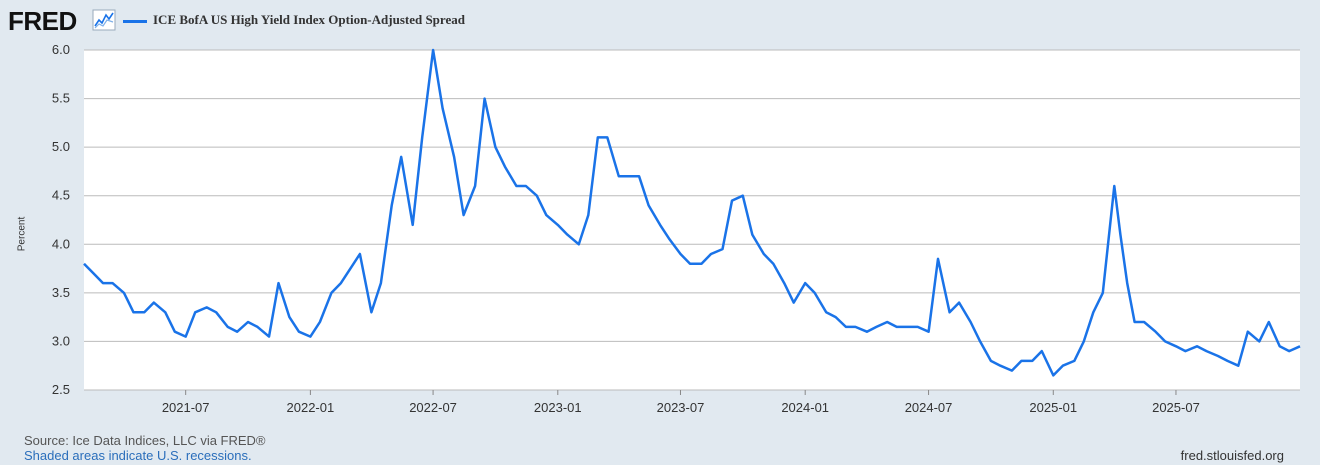 The width and height of the screenshot is (1320, 465). What do you see at coordinates (138, 455) in the screenshot?
I see `recession-note: Shaded areas indicate U.S. recessions.` at bounding box center [138, 455].